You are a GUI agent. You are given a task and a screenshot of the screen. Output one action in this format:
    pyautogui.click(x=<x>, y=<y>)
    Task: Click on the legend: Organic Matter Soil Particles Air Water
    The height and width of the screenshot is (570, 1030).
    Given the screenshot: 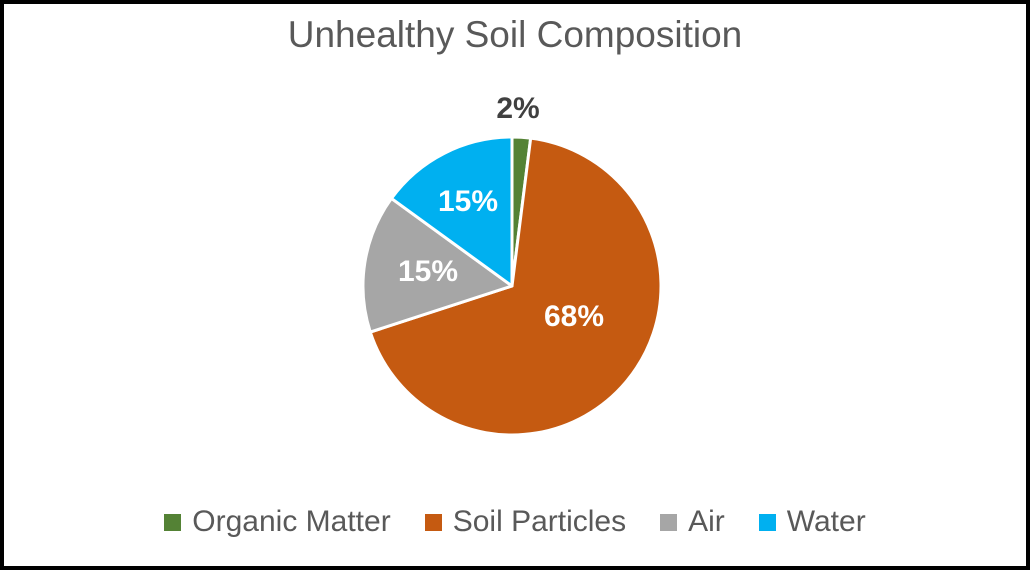 What is the action you would take?
    pyautogui.click(x=515, y=522)
    